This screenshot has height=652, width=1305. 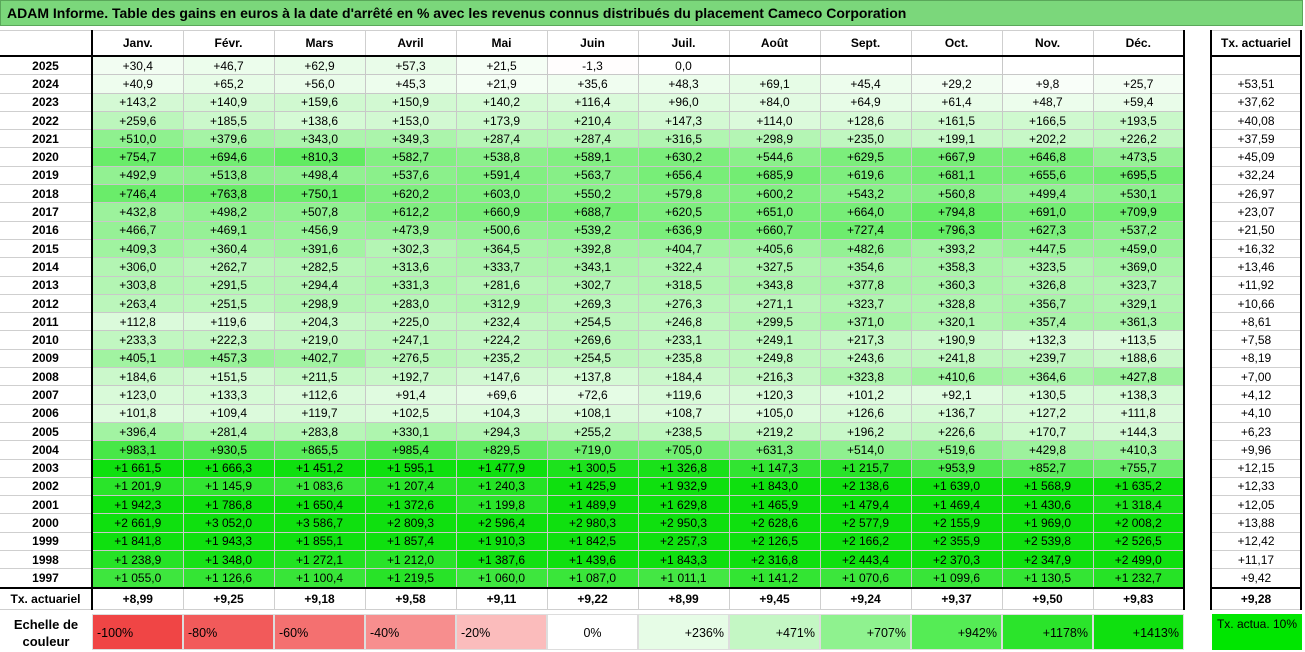 What do you see at coordinates (410, 505) in the screenshot?
I see `gain-cell: +1 372,6` at bounding box center [410, 505].